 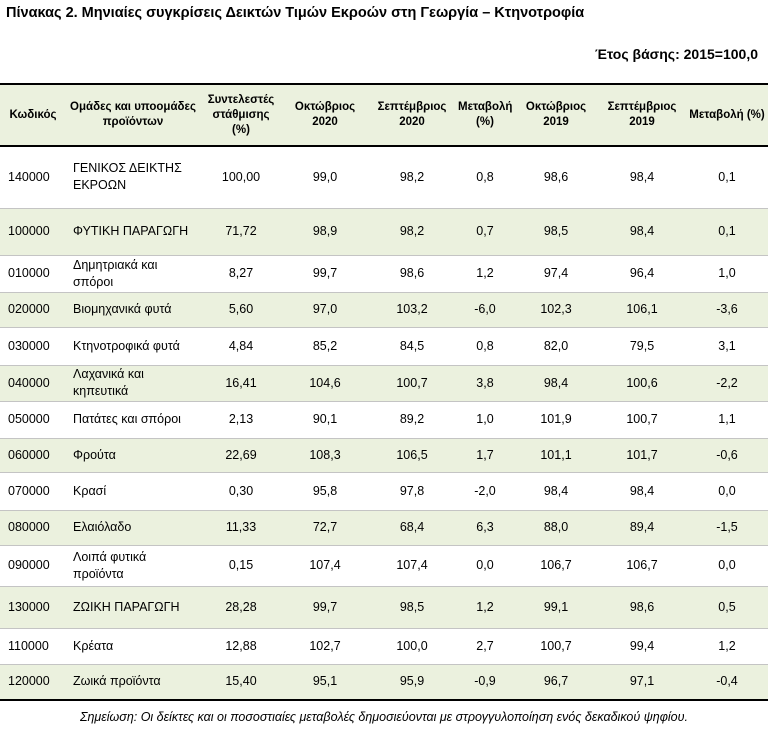 What do you see at coordinates (325, 346) in the screenshot?
I see `cell-oct-2020: 85,2` at bounding box center [325, 346].